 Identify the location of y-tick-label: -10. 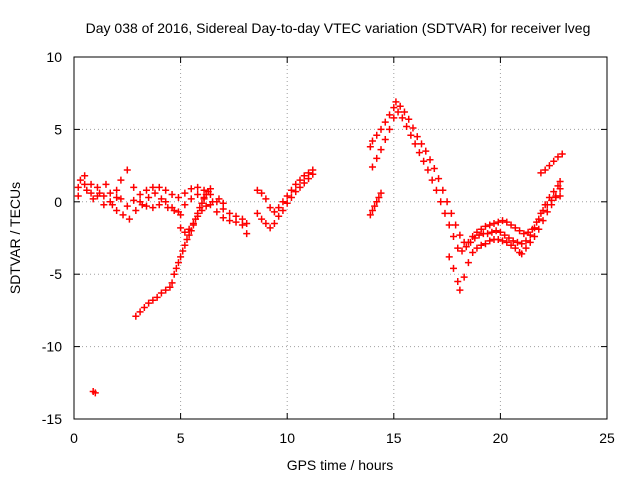
(52, 347).